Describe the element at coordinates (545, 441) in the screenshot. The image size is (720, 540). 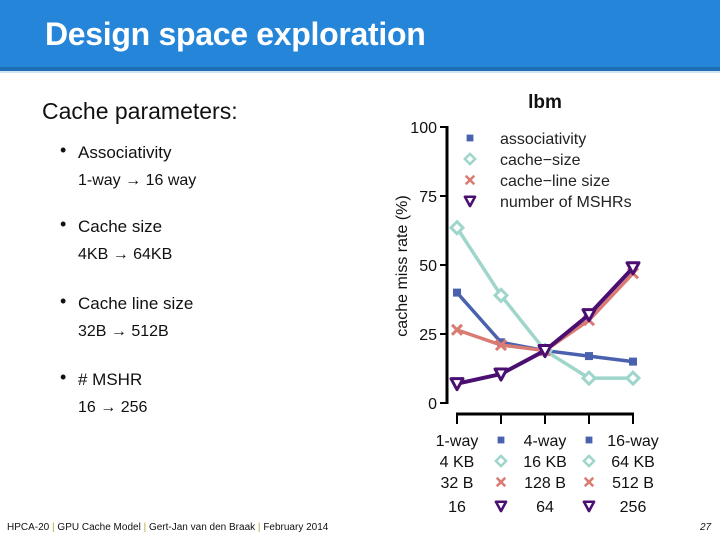
I see `x-tick-label: 4-way` at that location.